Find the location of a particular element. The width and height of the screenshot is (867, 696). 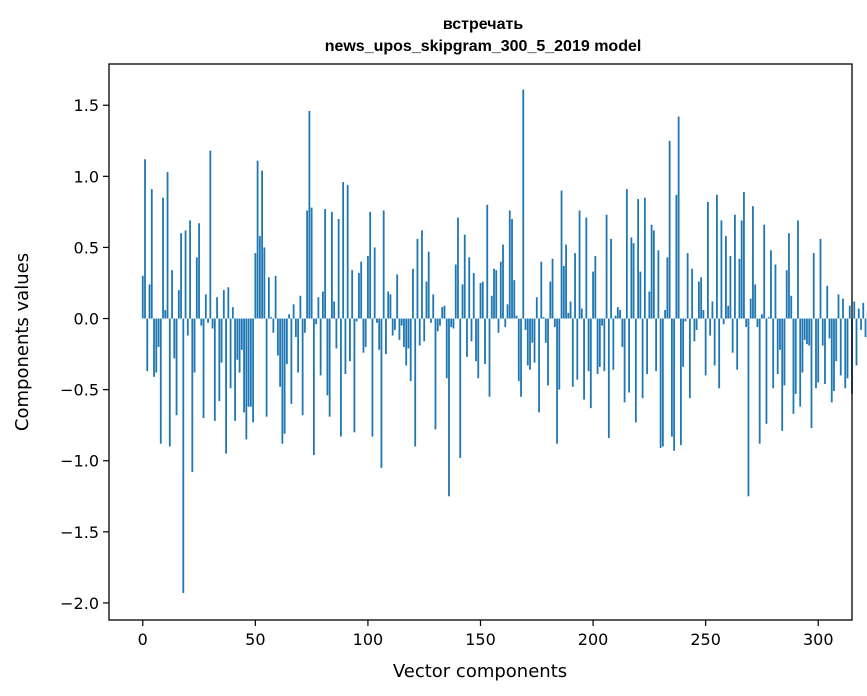

x-tick-label: 100 is located at coordinates (368, 639).